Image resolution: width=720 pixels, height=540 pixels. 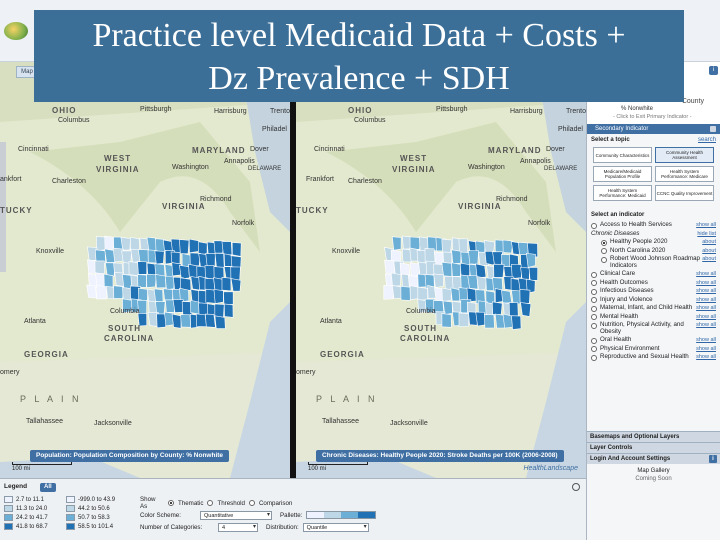 What do you see at coordinates (335, 527) in the screenshot?
I see `distribution-select: Quantile` at bounding box center [335, 527].